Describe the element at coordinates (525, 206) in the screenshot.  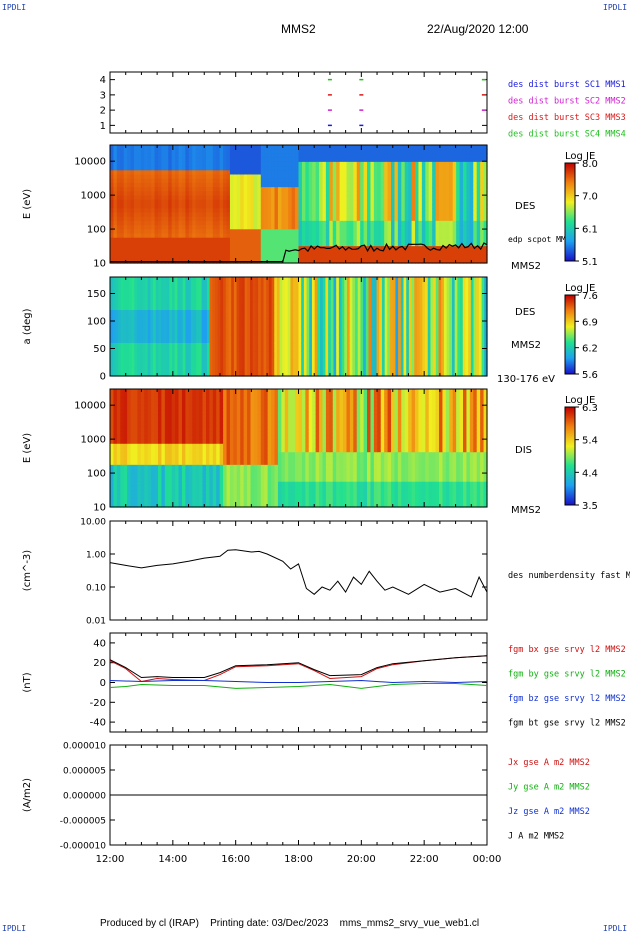
I see `panel-label-des: DES` at that location.